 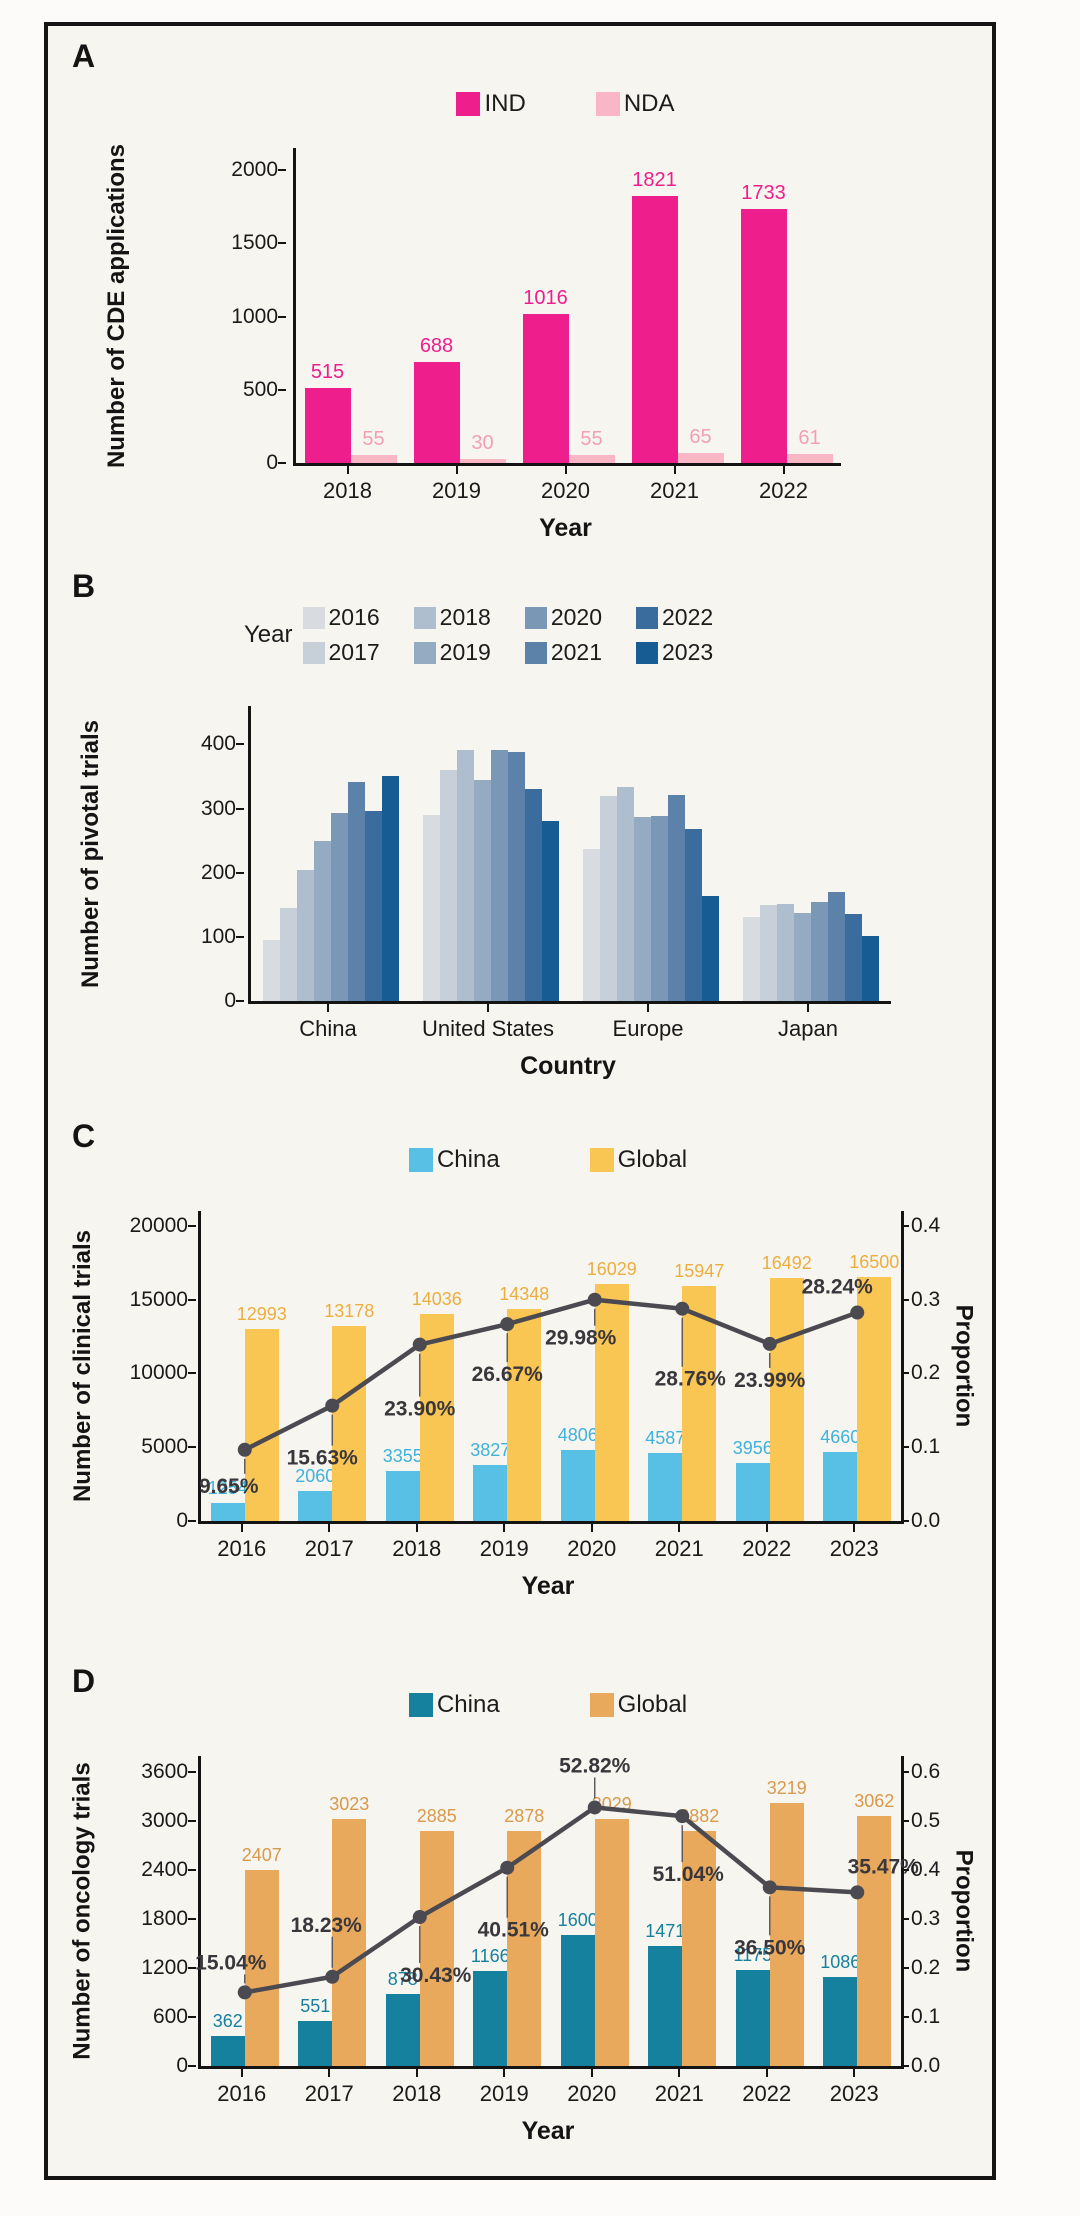 What do you see at coordinates (261, 1314) in the screenshot?
I see `bar-value-label: 12993` at bounding box center [261, 1314].